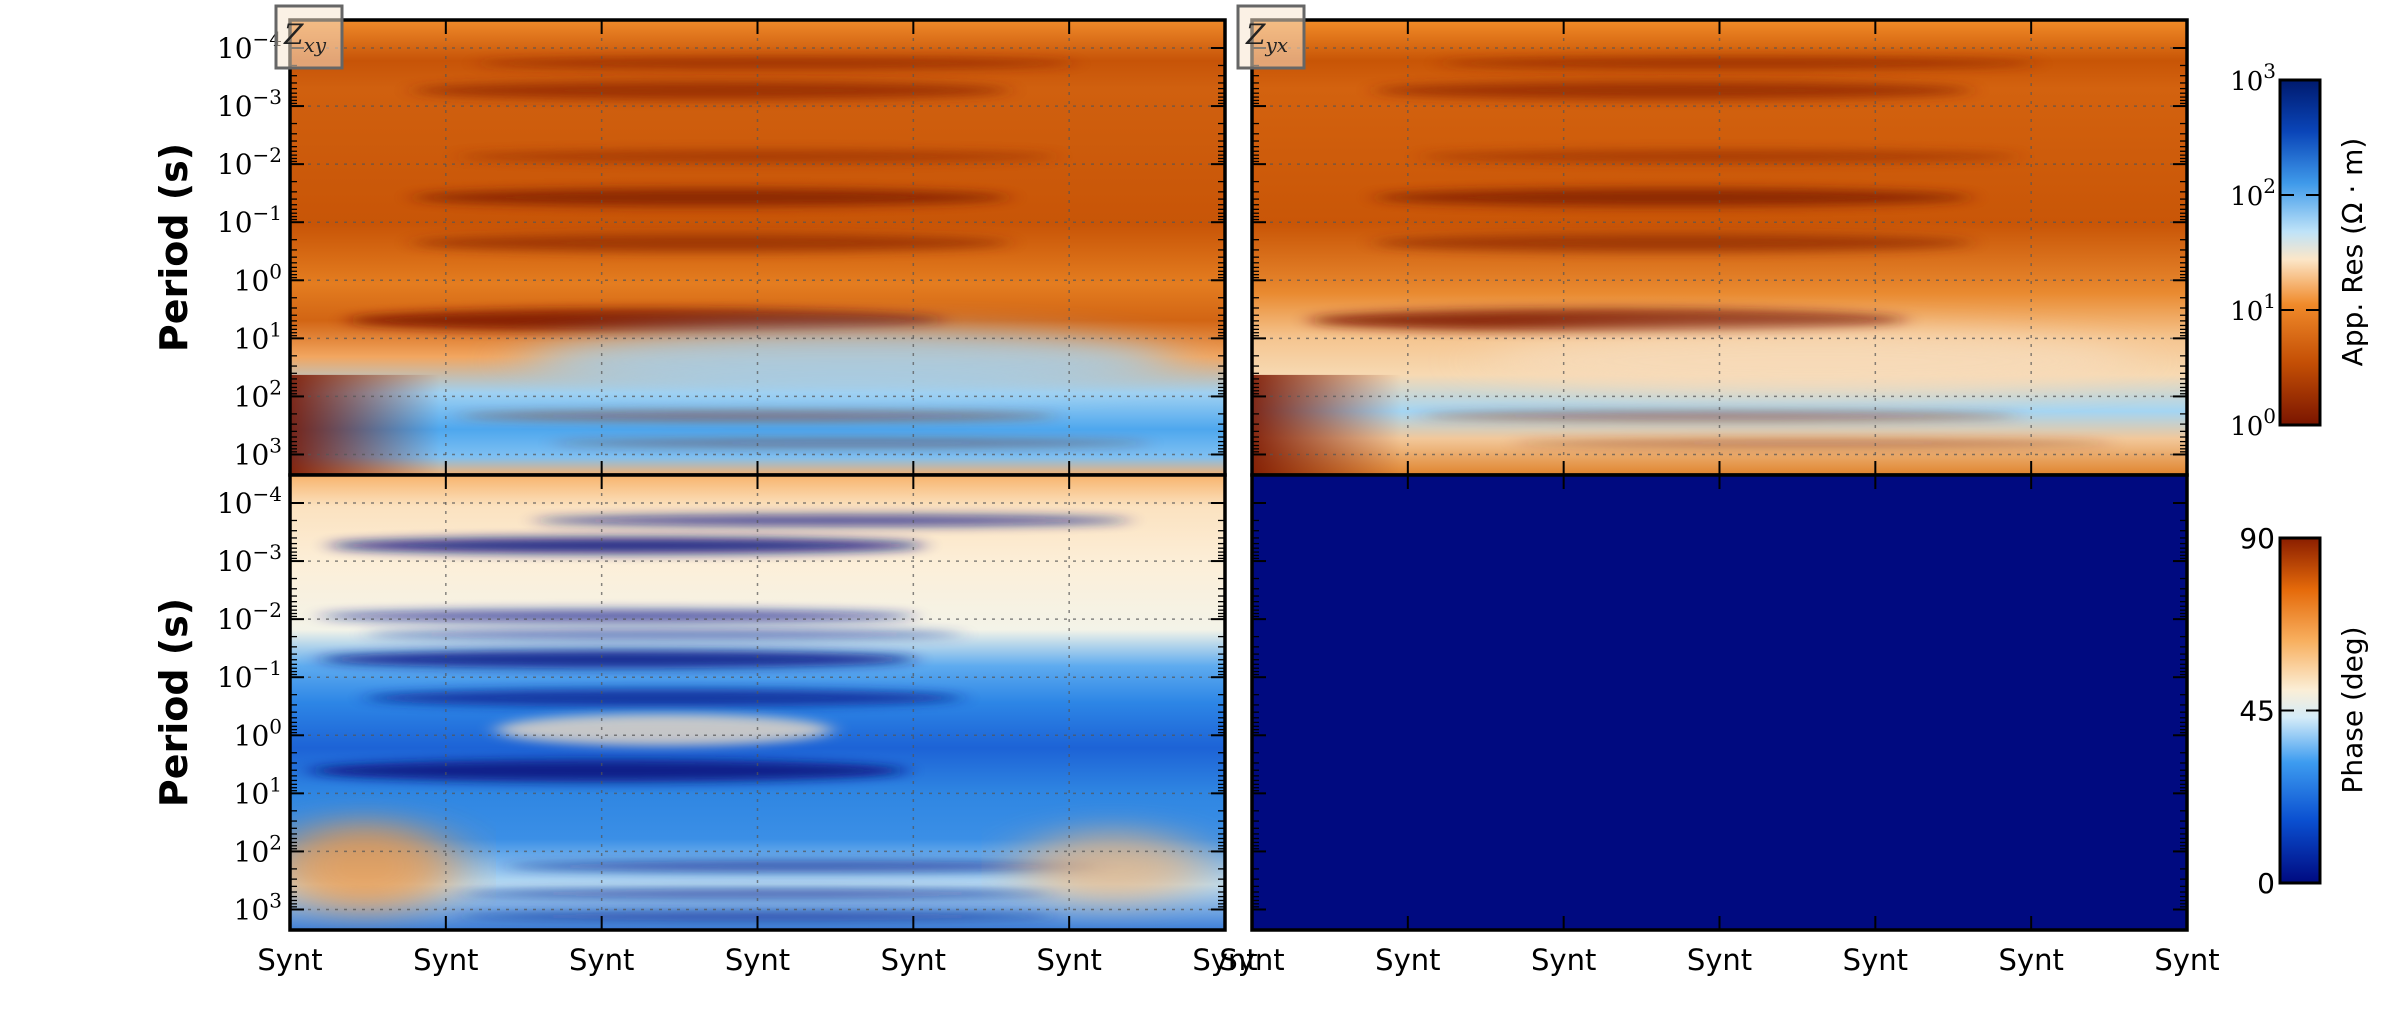 The image size is (2400, 1010). What do you see at coordinates (2304, 711) in the screenshot?
I see `colorbar-phase: 0 45 90 Phase (deg)` at bounding box center [2304, 711].